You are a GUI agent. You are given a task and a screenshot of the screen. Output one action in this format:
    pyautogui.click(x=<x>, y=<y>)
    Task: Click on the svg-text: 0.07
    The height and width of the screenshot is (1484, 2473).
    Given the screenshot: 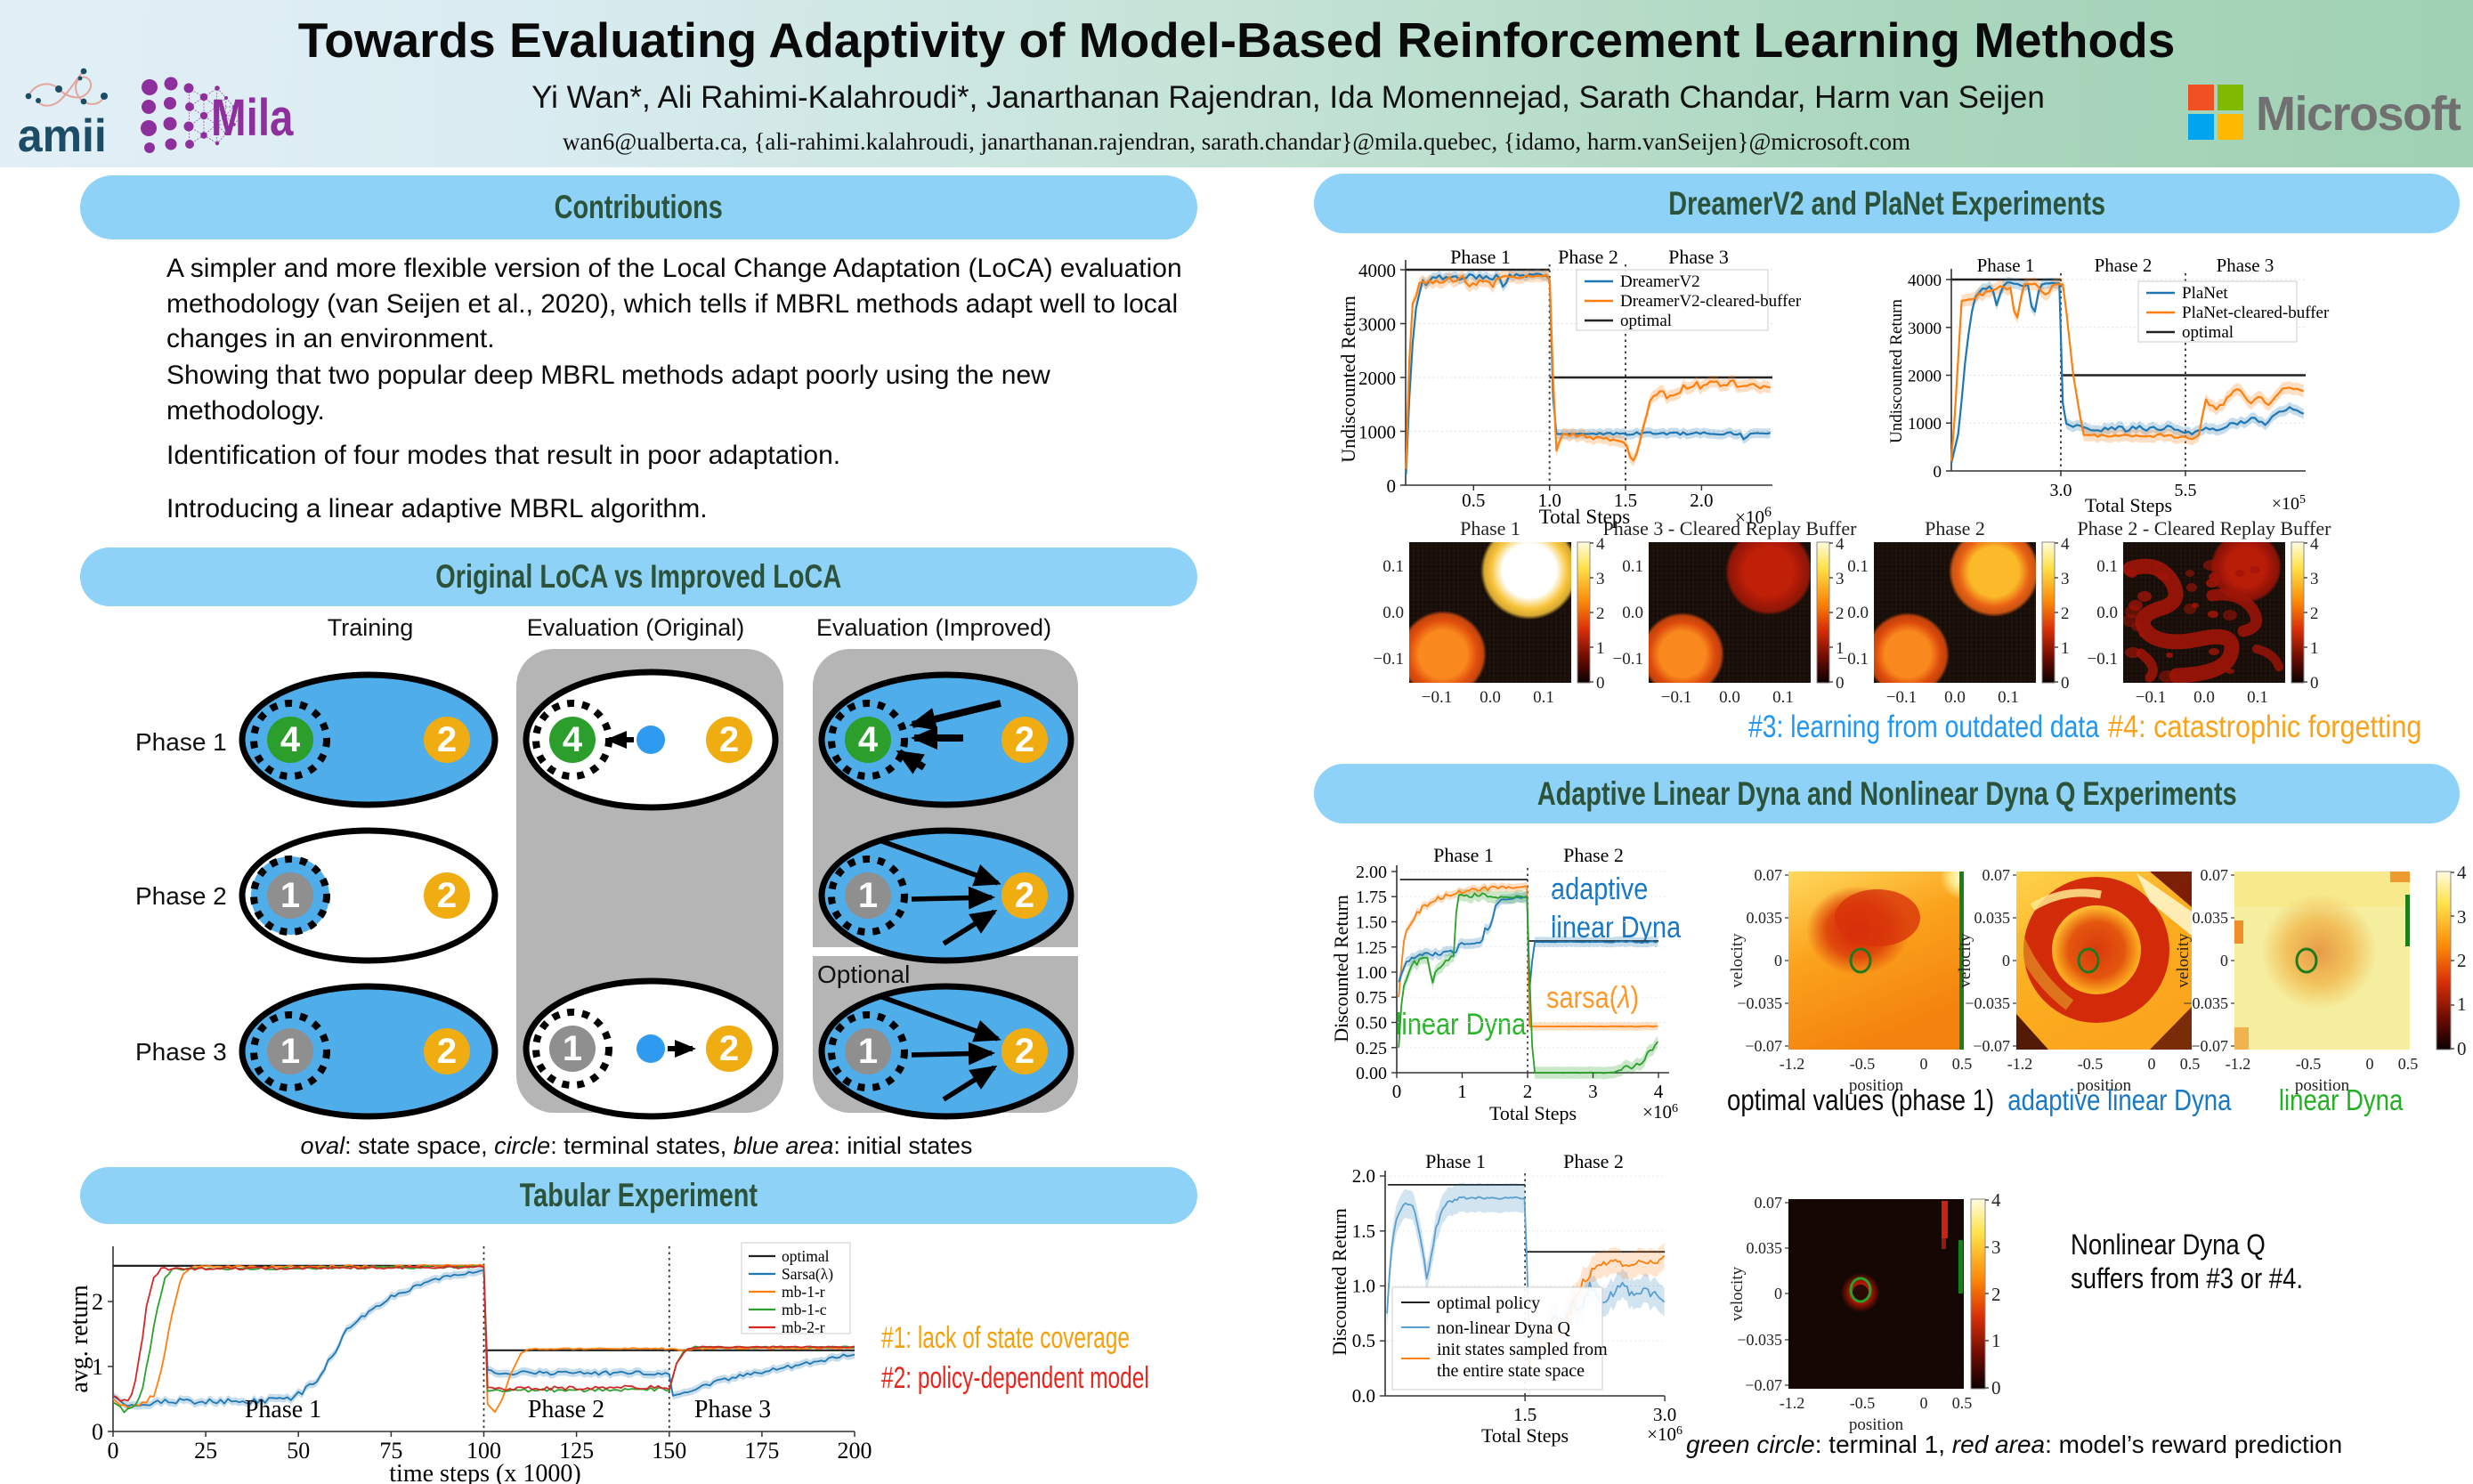 What is the action you would take?
    pyautogui.click(x=1769, y=1203)
    